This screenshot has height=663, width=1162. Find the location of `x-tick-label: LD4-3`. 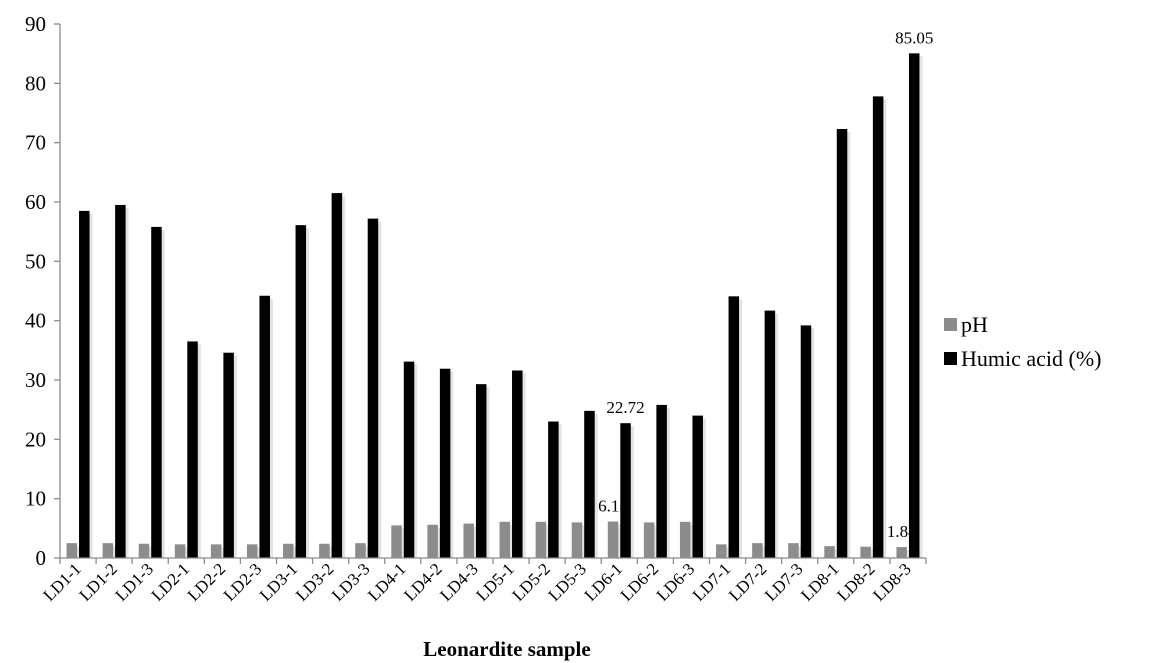

x-tick-label: LD4-3 is located at coordinates (458, 581).